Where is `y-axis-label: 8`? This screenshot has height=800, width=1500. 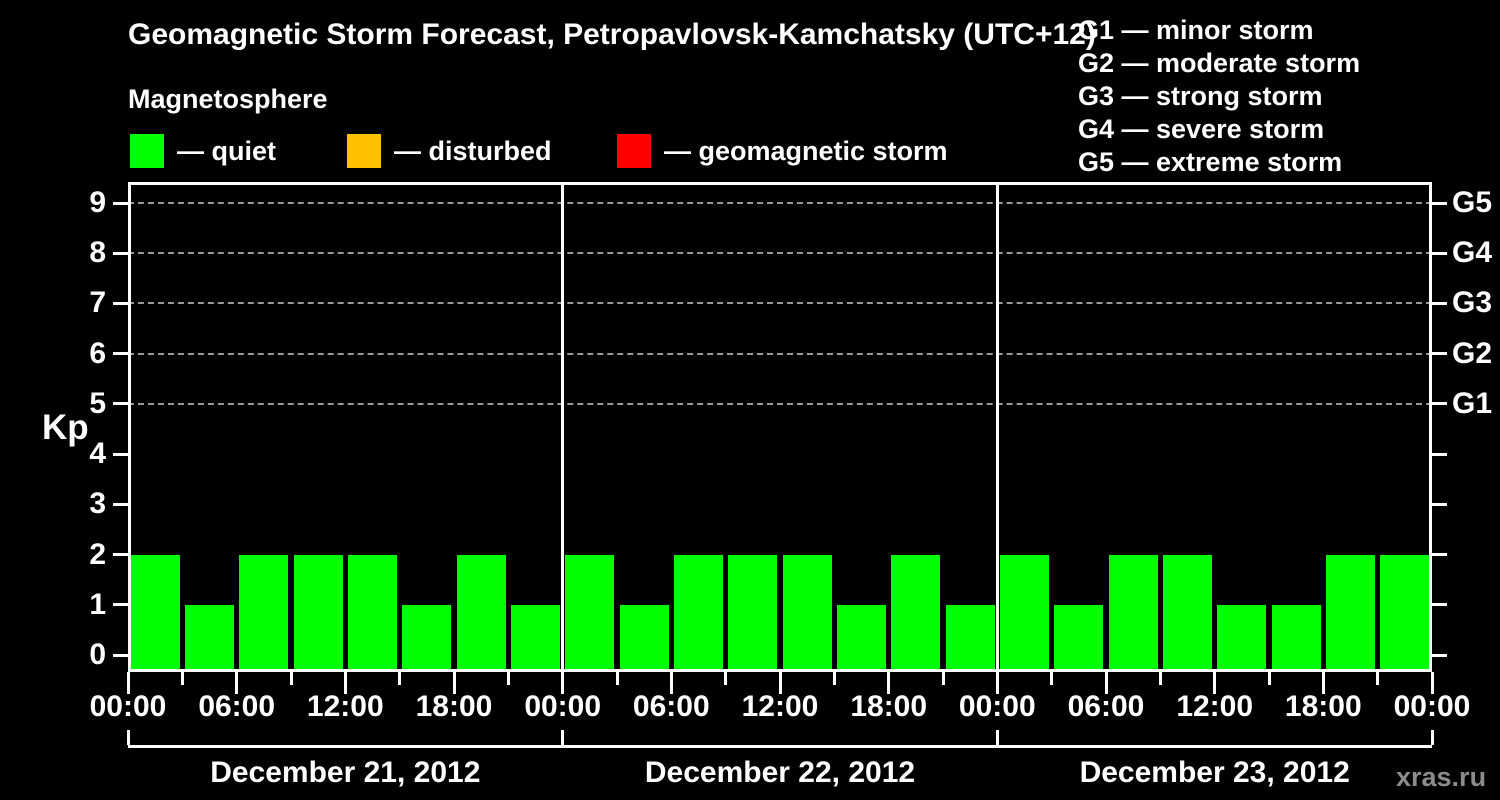
y-axis-label: 8 is located at coordinates (97, 253).